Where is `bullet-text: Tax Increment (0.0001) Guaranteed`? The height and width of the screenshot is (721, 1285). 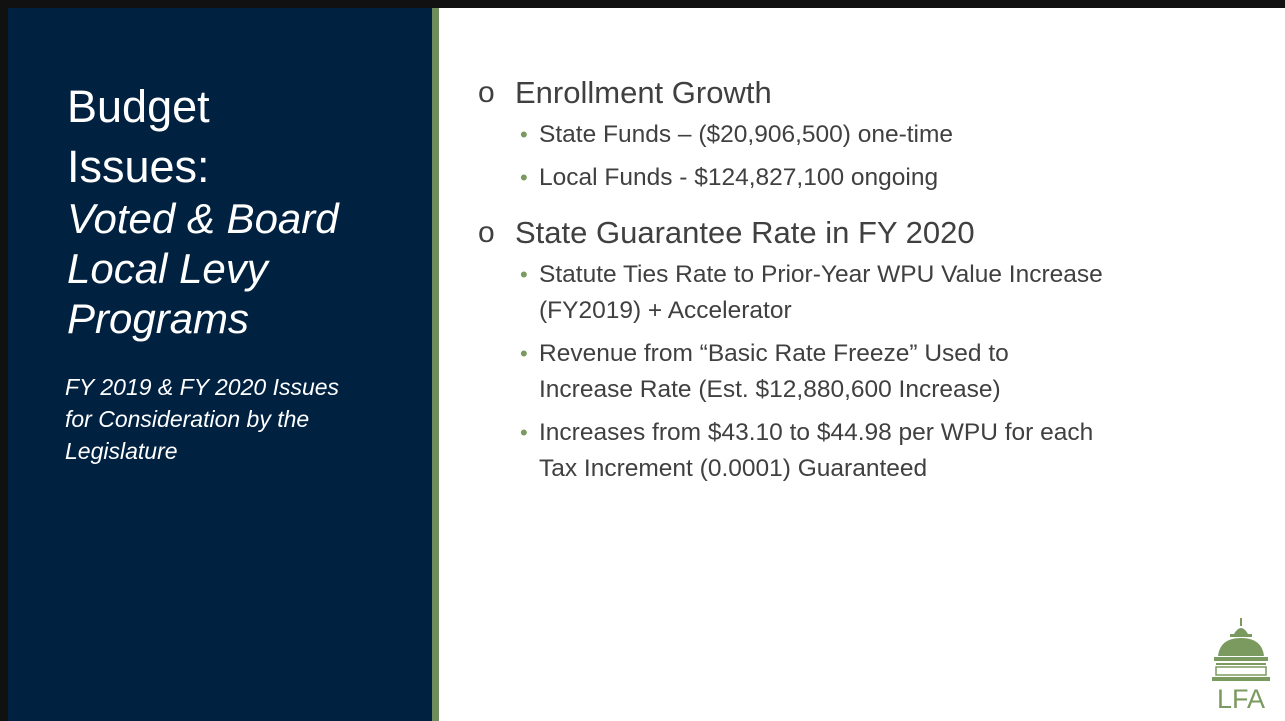 bullet-text: Tax Increment (0.0001) Guaranteed is located at coordinates (733, 468).